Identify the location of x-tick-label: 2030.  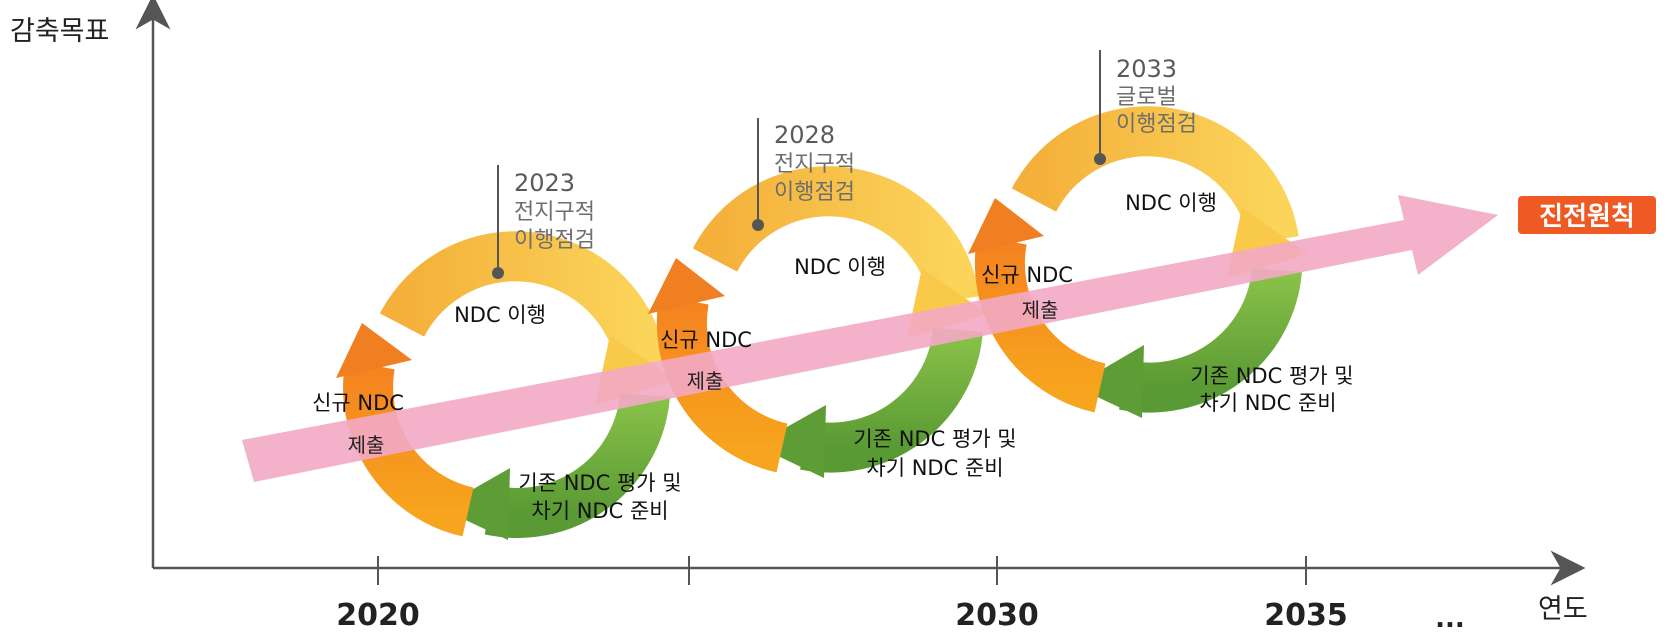
(997, 615).